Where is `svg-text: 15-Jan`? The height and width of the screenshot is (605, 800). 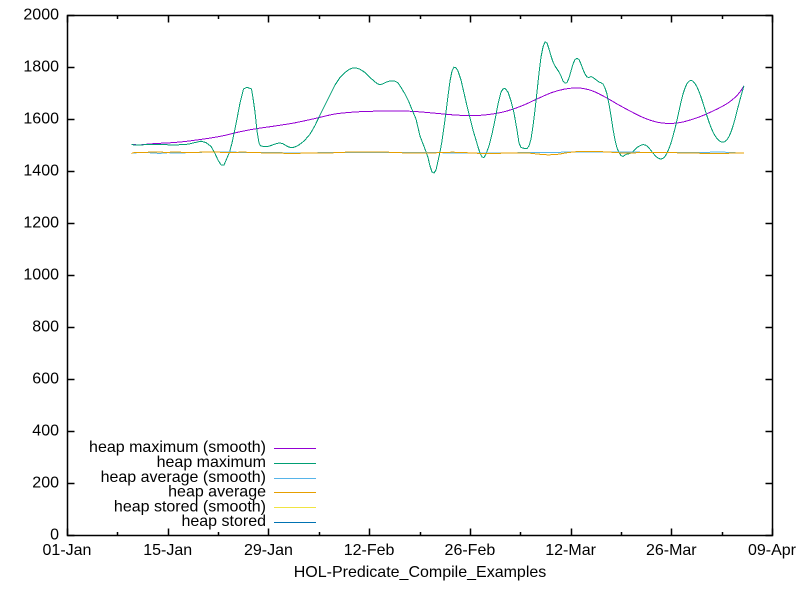
svg-text: 15-Jan is located at coordinates (167, 550).